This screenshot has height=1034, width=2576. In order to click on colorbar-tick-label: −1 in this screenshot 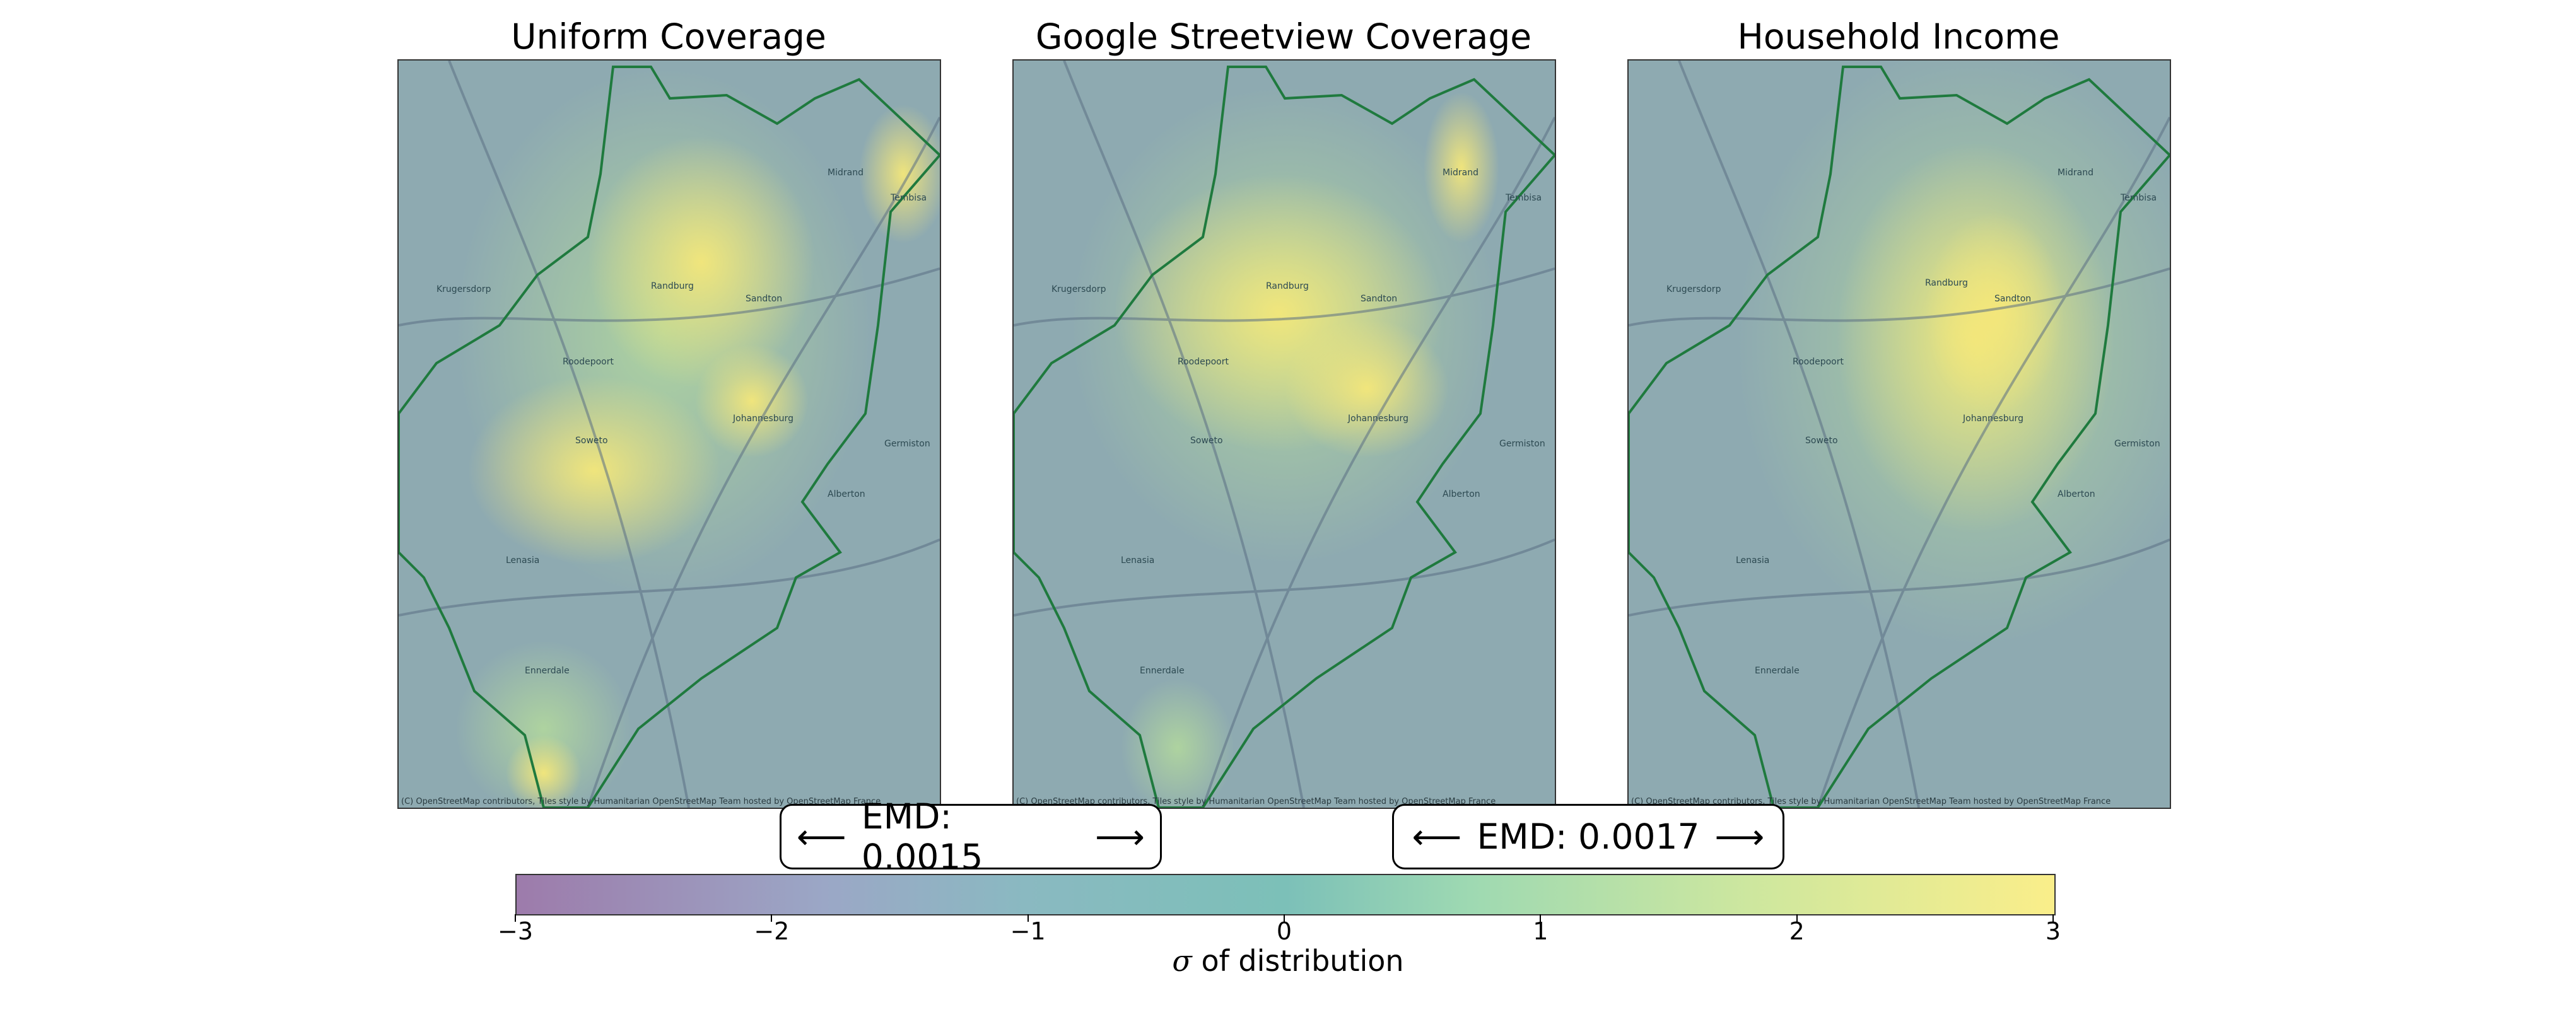, I will do `click(1028, 931)`.